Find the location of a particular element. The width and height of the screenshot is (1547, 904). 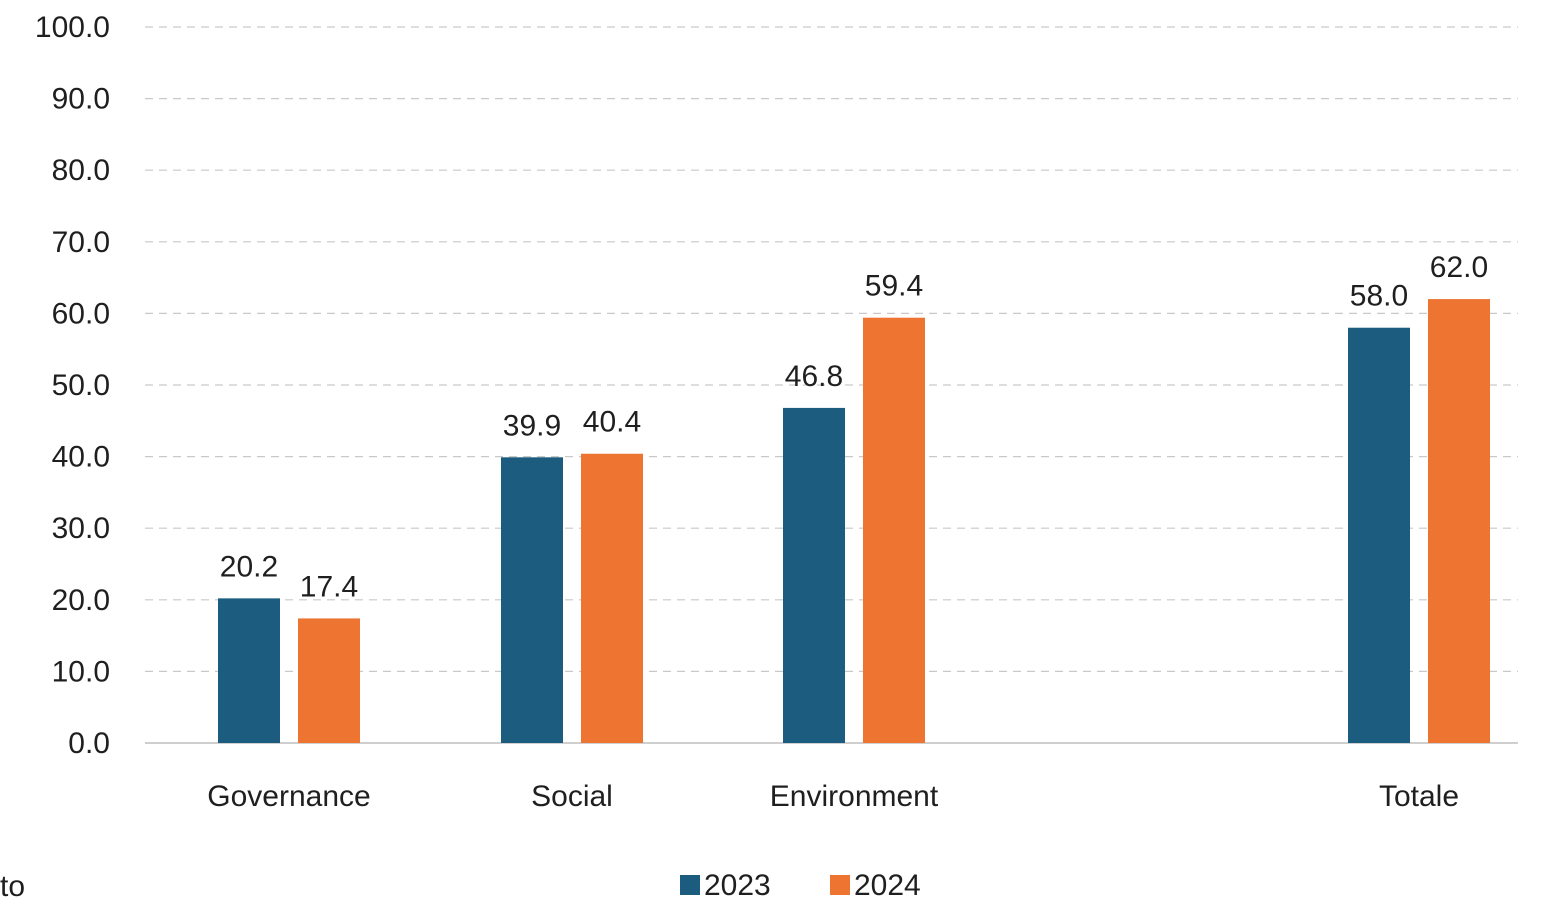

legend: 2023 2024 is located at coordinates (800, 885).